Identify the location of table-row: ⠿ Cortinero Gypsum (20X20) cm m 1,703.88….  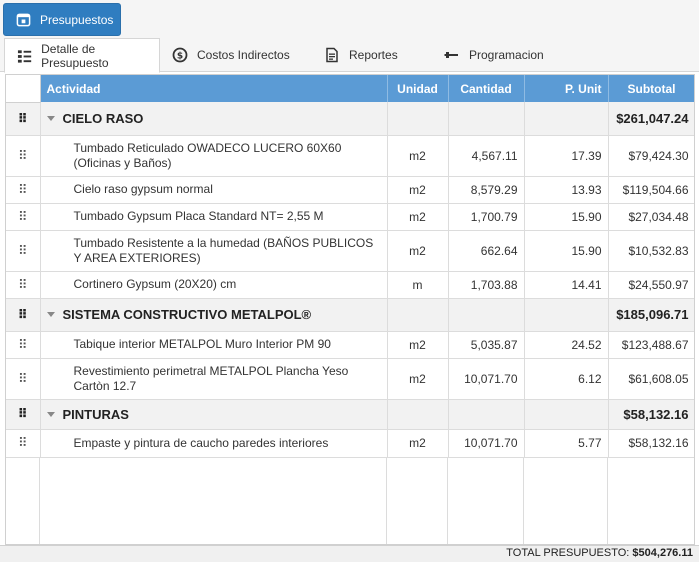
(350, 285).